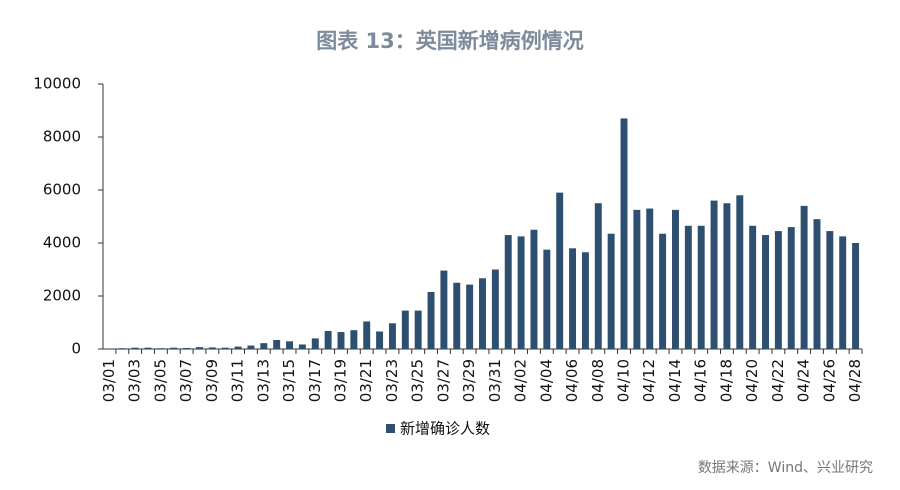 The height and width of the screenshot is (490, 900). What do you see at coordinates (469, 380) in the screenshot?
I see `x-tick-label: 03/29` at bounding box center [469, 380].